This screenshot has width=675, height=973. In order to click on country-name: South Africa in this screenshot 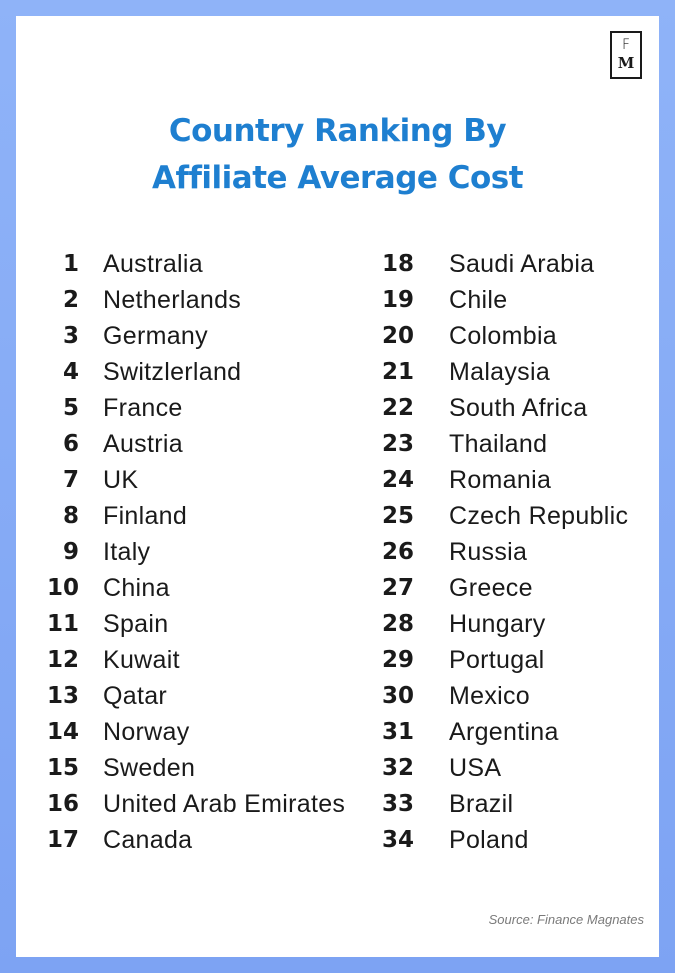, I will do `click(518, 408)`.